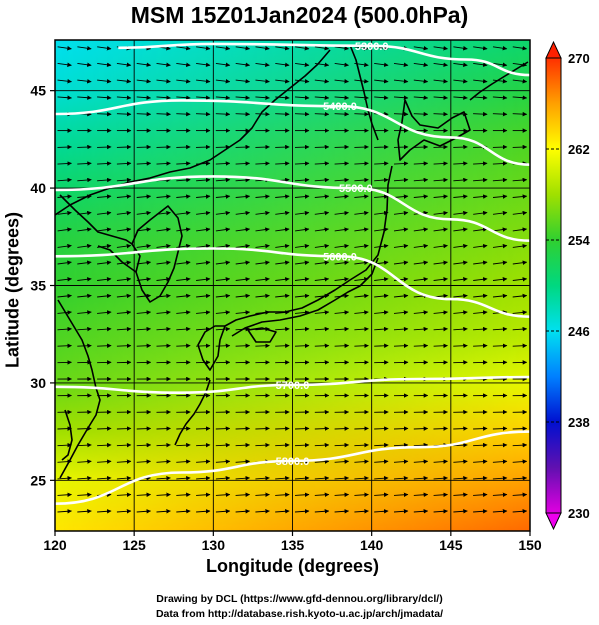 The width and height of the screenshot is (599, 625). Describe the element at coordinates (293, 462) in the screenshot. I see `contour-label: 5800.0` at that location.